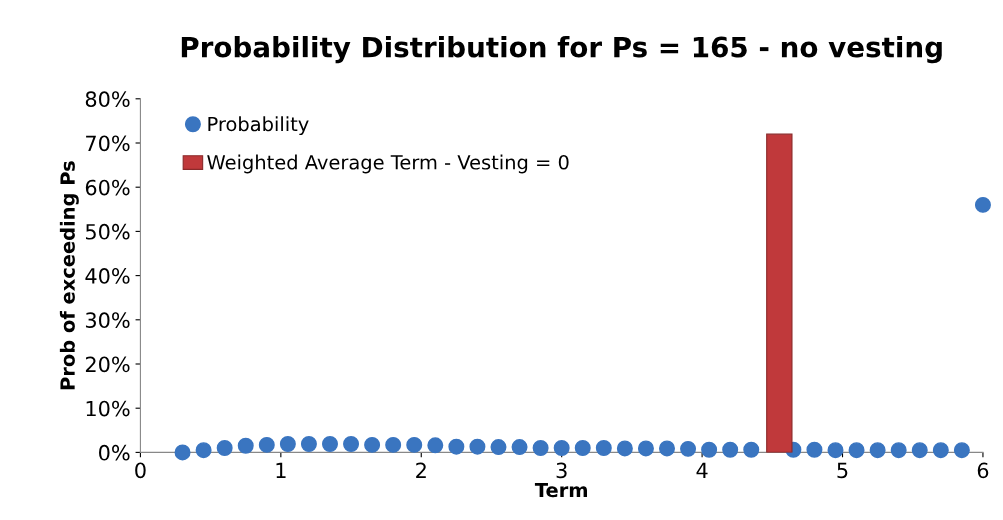 The image size is (1003, 520). I want to click on y-tick-label: 20%, so click(107, 364).